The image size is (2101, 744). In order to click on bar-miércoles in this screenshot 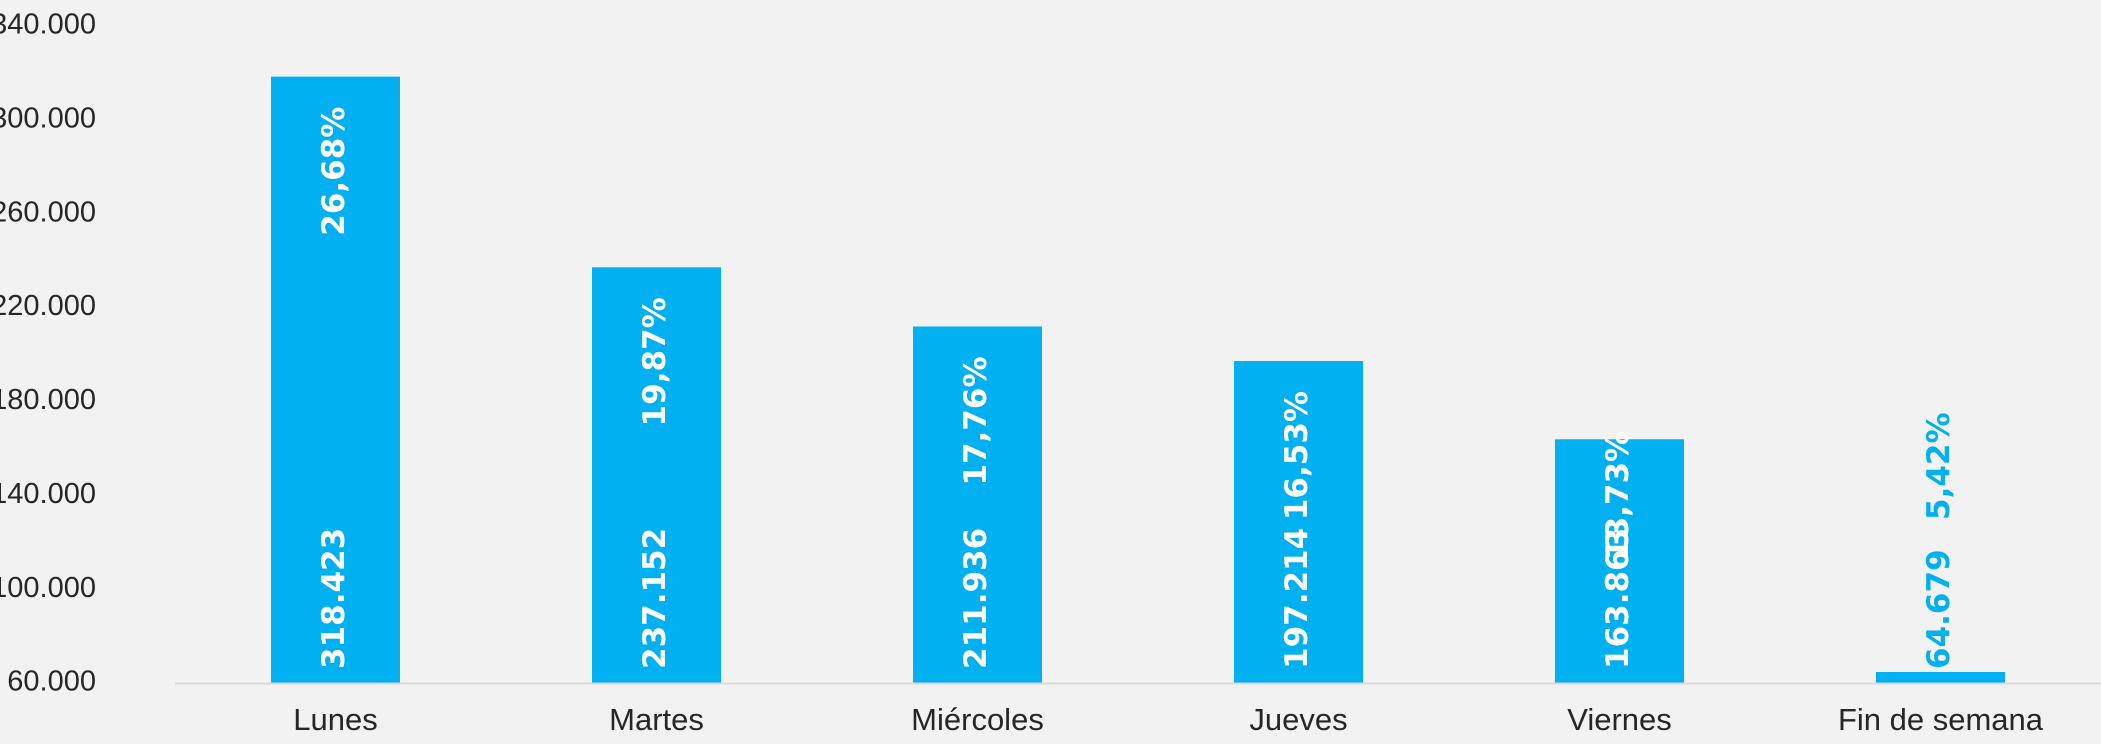, I will do `click(977, 504)`.